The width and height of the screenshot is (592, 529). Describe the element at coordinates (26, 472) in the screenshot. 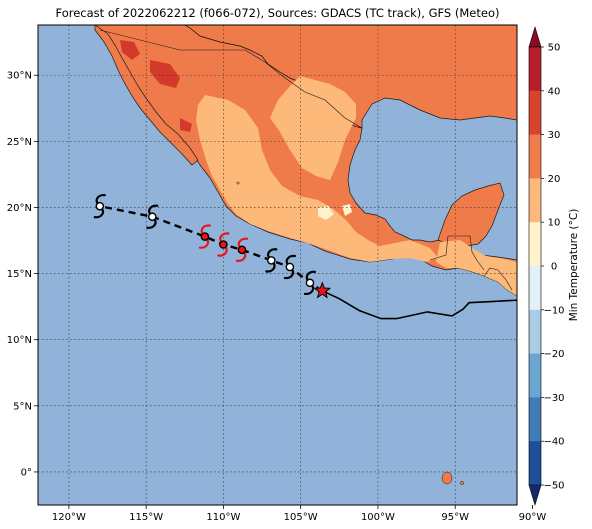

I see `lat-tick-label: 0°` at that location.